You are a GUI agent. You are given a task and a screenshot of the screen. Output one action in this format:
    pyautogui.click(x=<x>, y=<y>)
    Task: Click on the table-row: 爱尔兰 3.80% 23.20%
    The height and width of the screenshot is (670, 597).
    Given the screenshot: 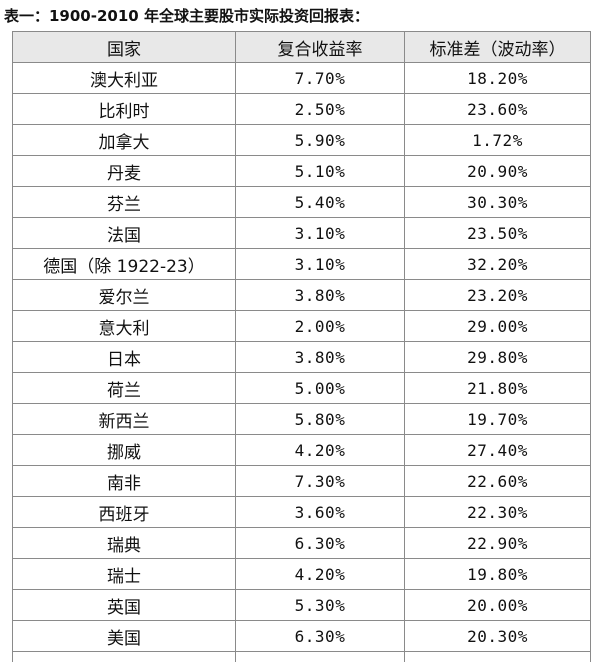 What is the action you would take?
    pyautogui.click(x=301, y=295)
    